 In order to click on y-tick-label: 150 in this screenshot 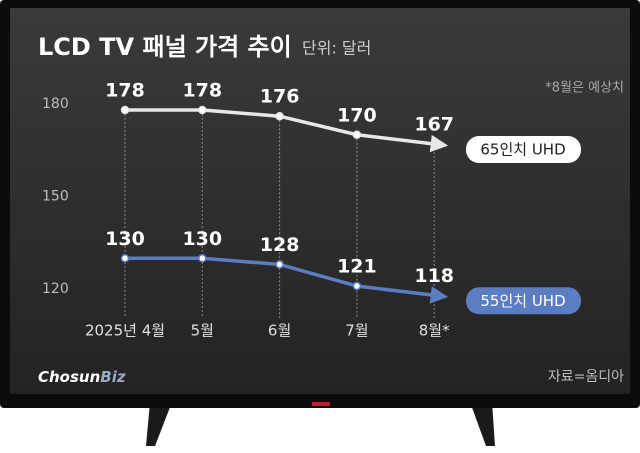, I will do `click(55, 197)`.